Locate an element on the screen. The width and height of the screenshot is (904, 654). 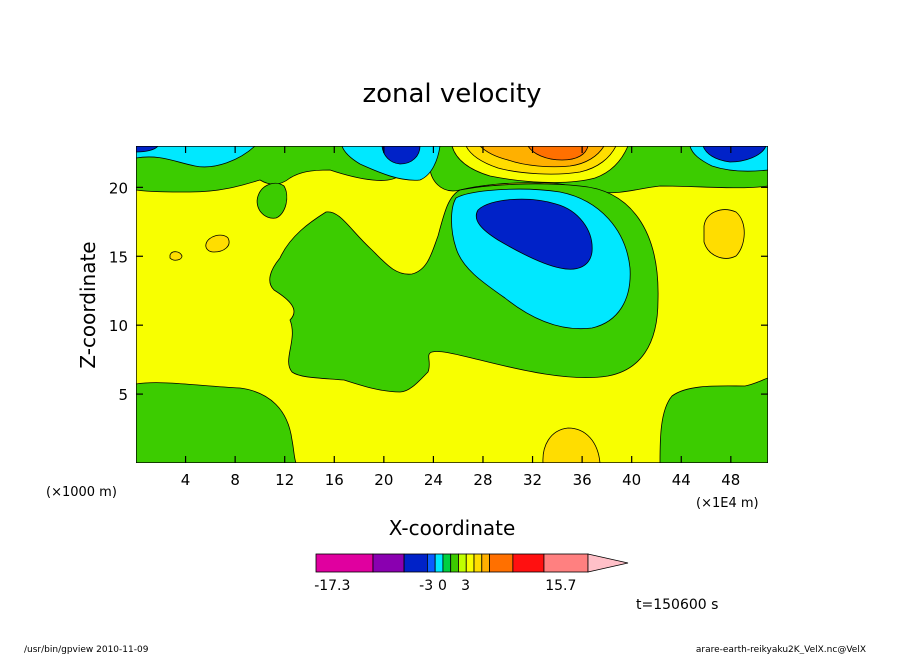
contour-bottom-green-right is located at coordinates (713, 420).